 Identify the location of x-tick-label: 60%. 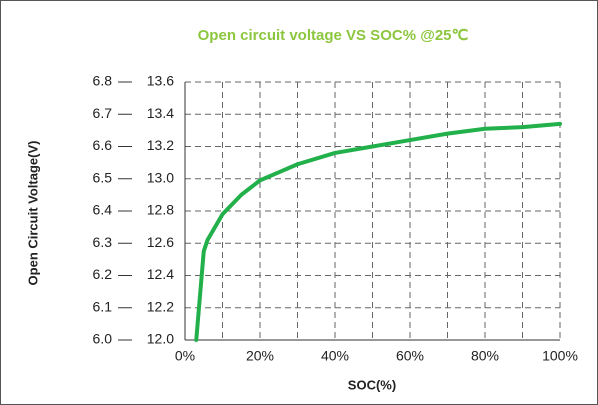
(410, 356).